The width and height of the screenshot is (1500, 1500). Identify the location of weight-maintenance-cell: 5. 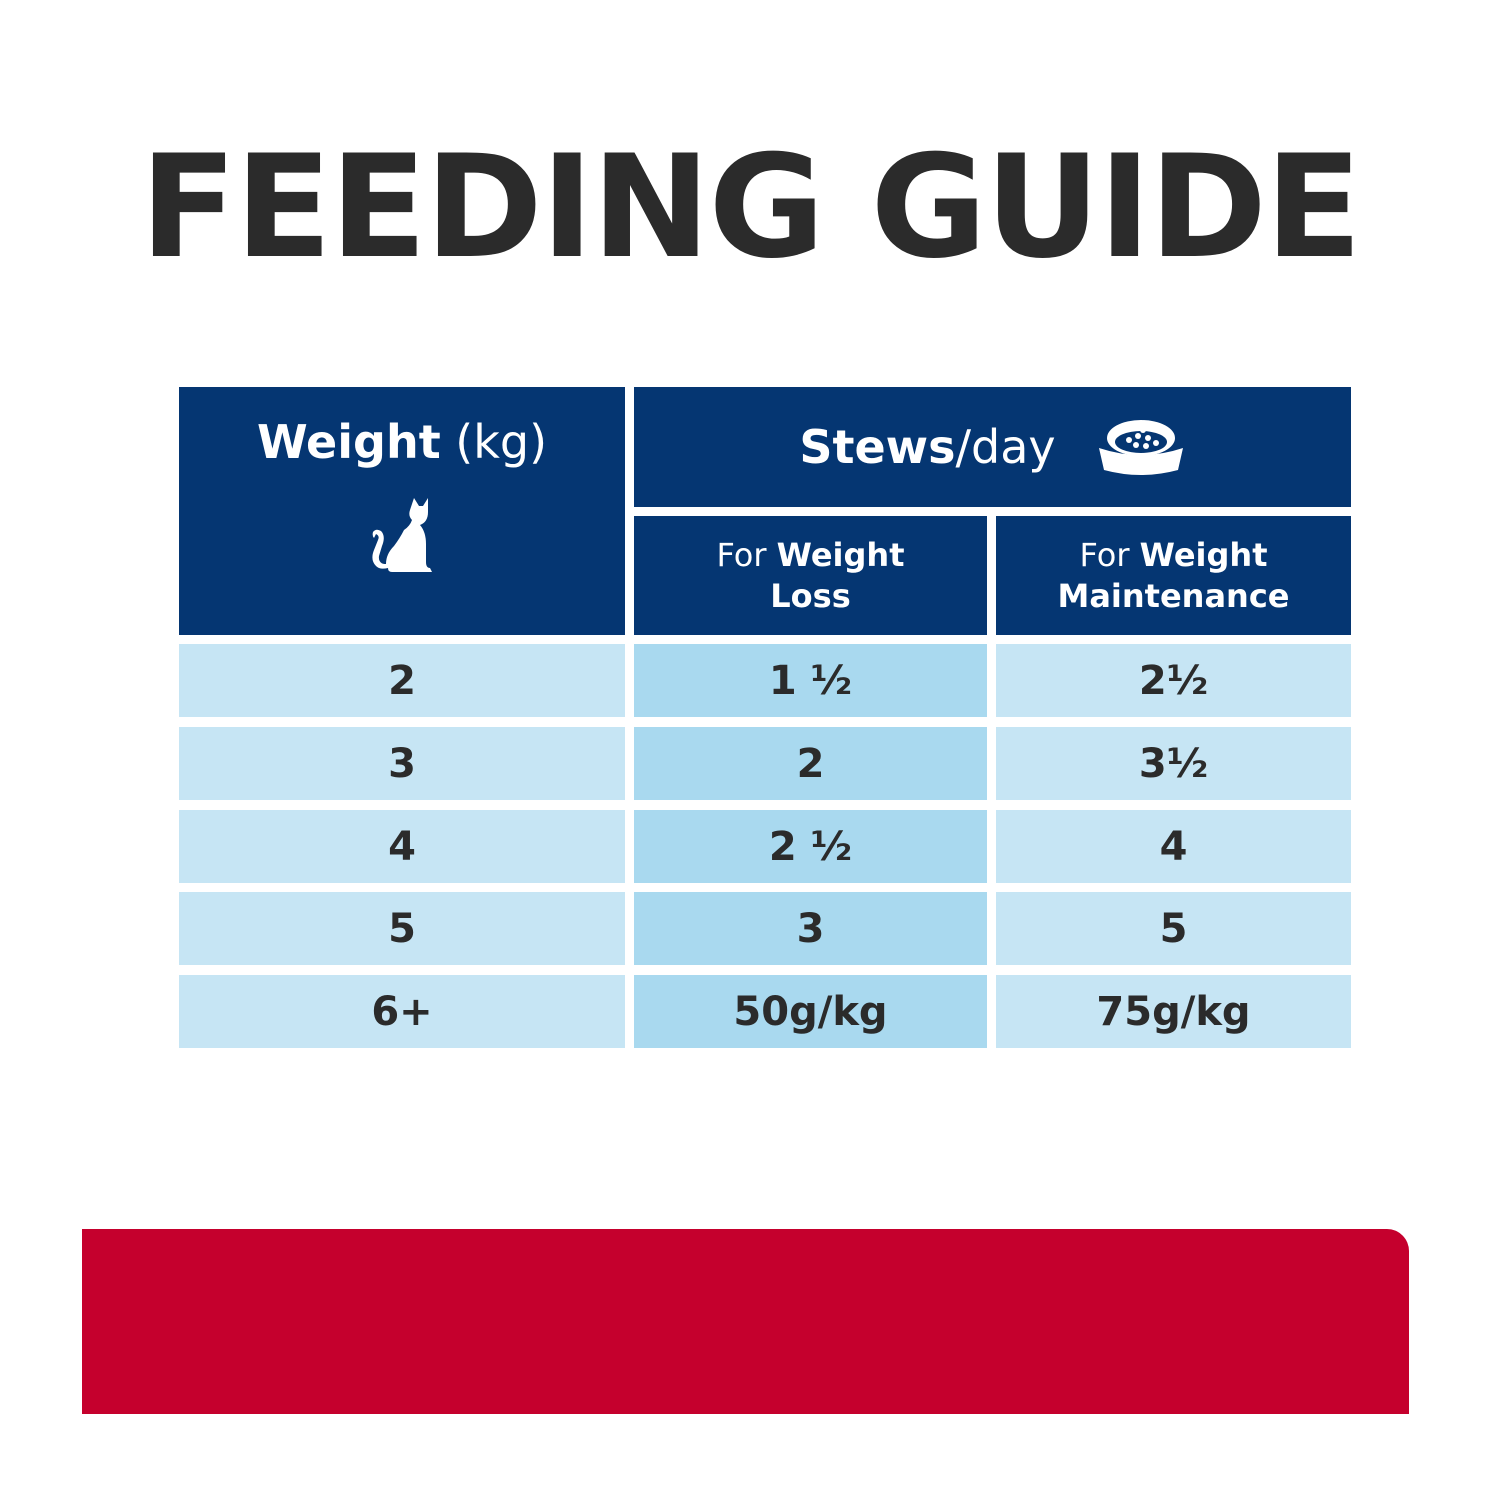
(1173, 928).